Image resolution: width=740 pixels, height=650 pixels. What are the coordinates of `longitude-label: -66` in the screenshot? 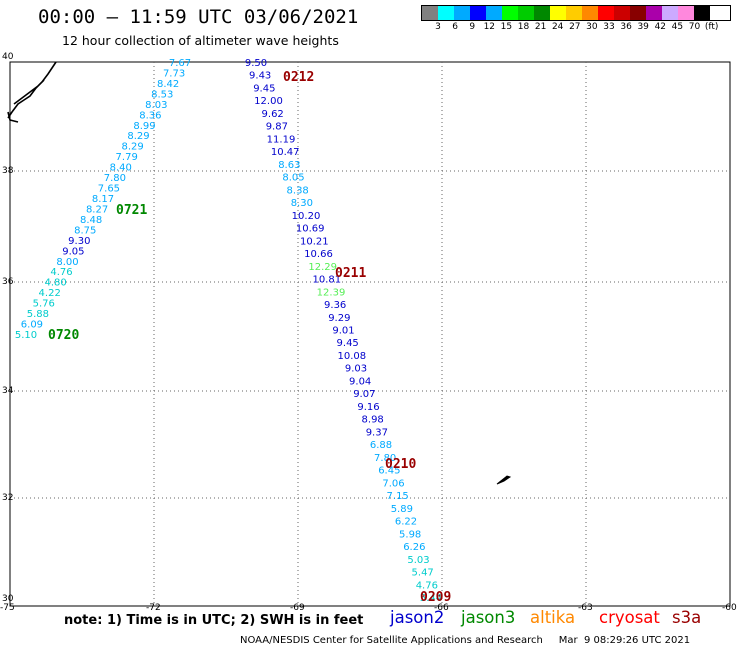 It's located at (441, 608).